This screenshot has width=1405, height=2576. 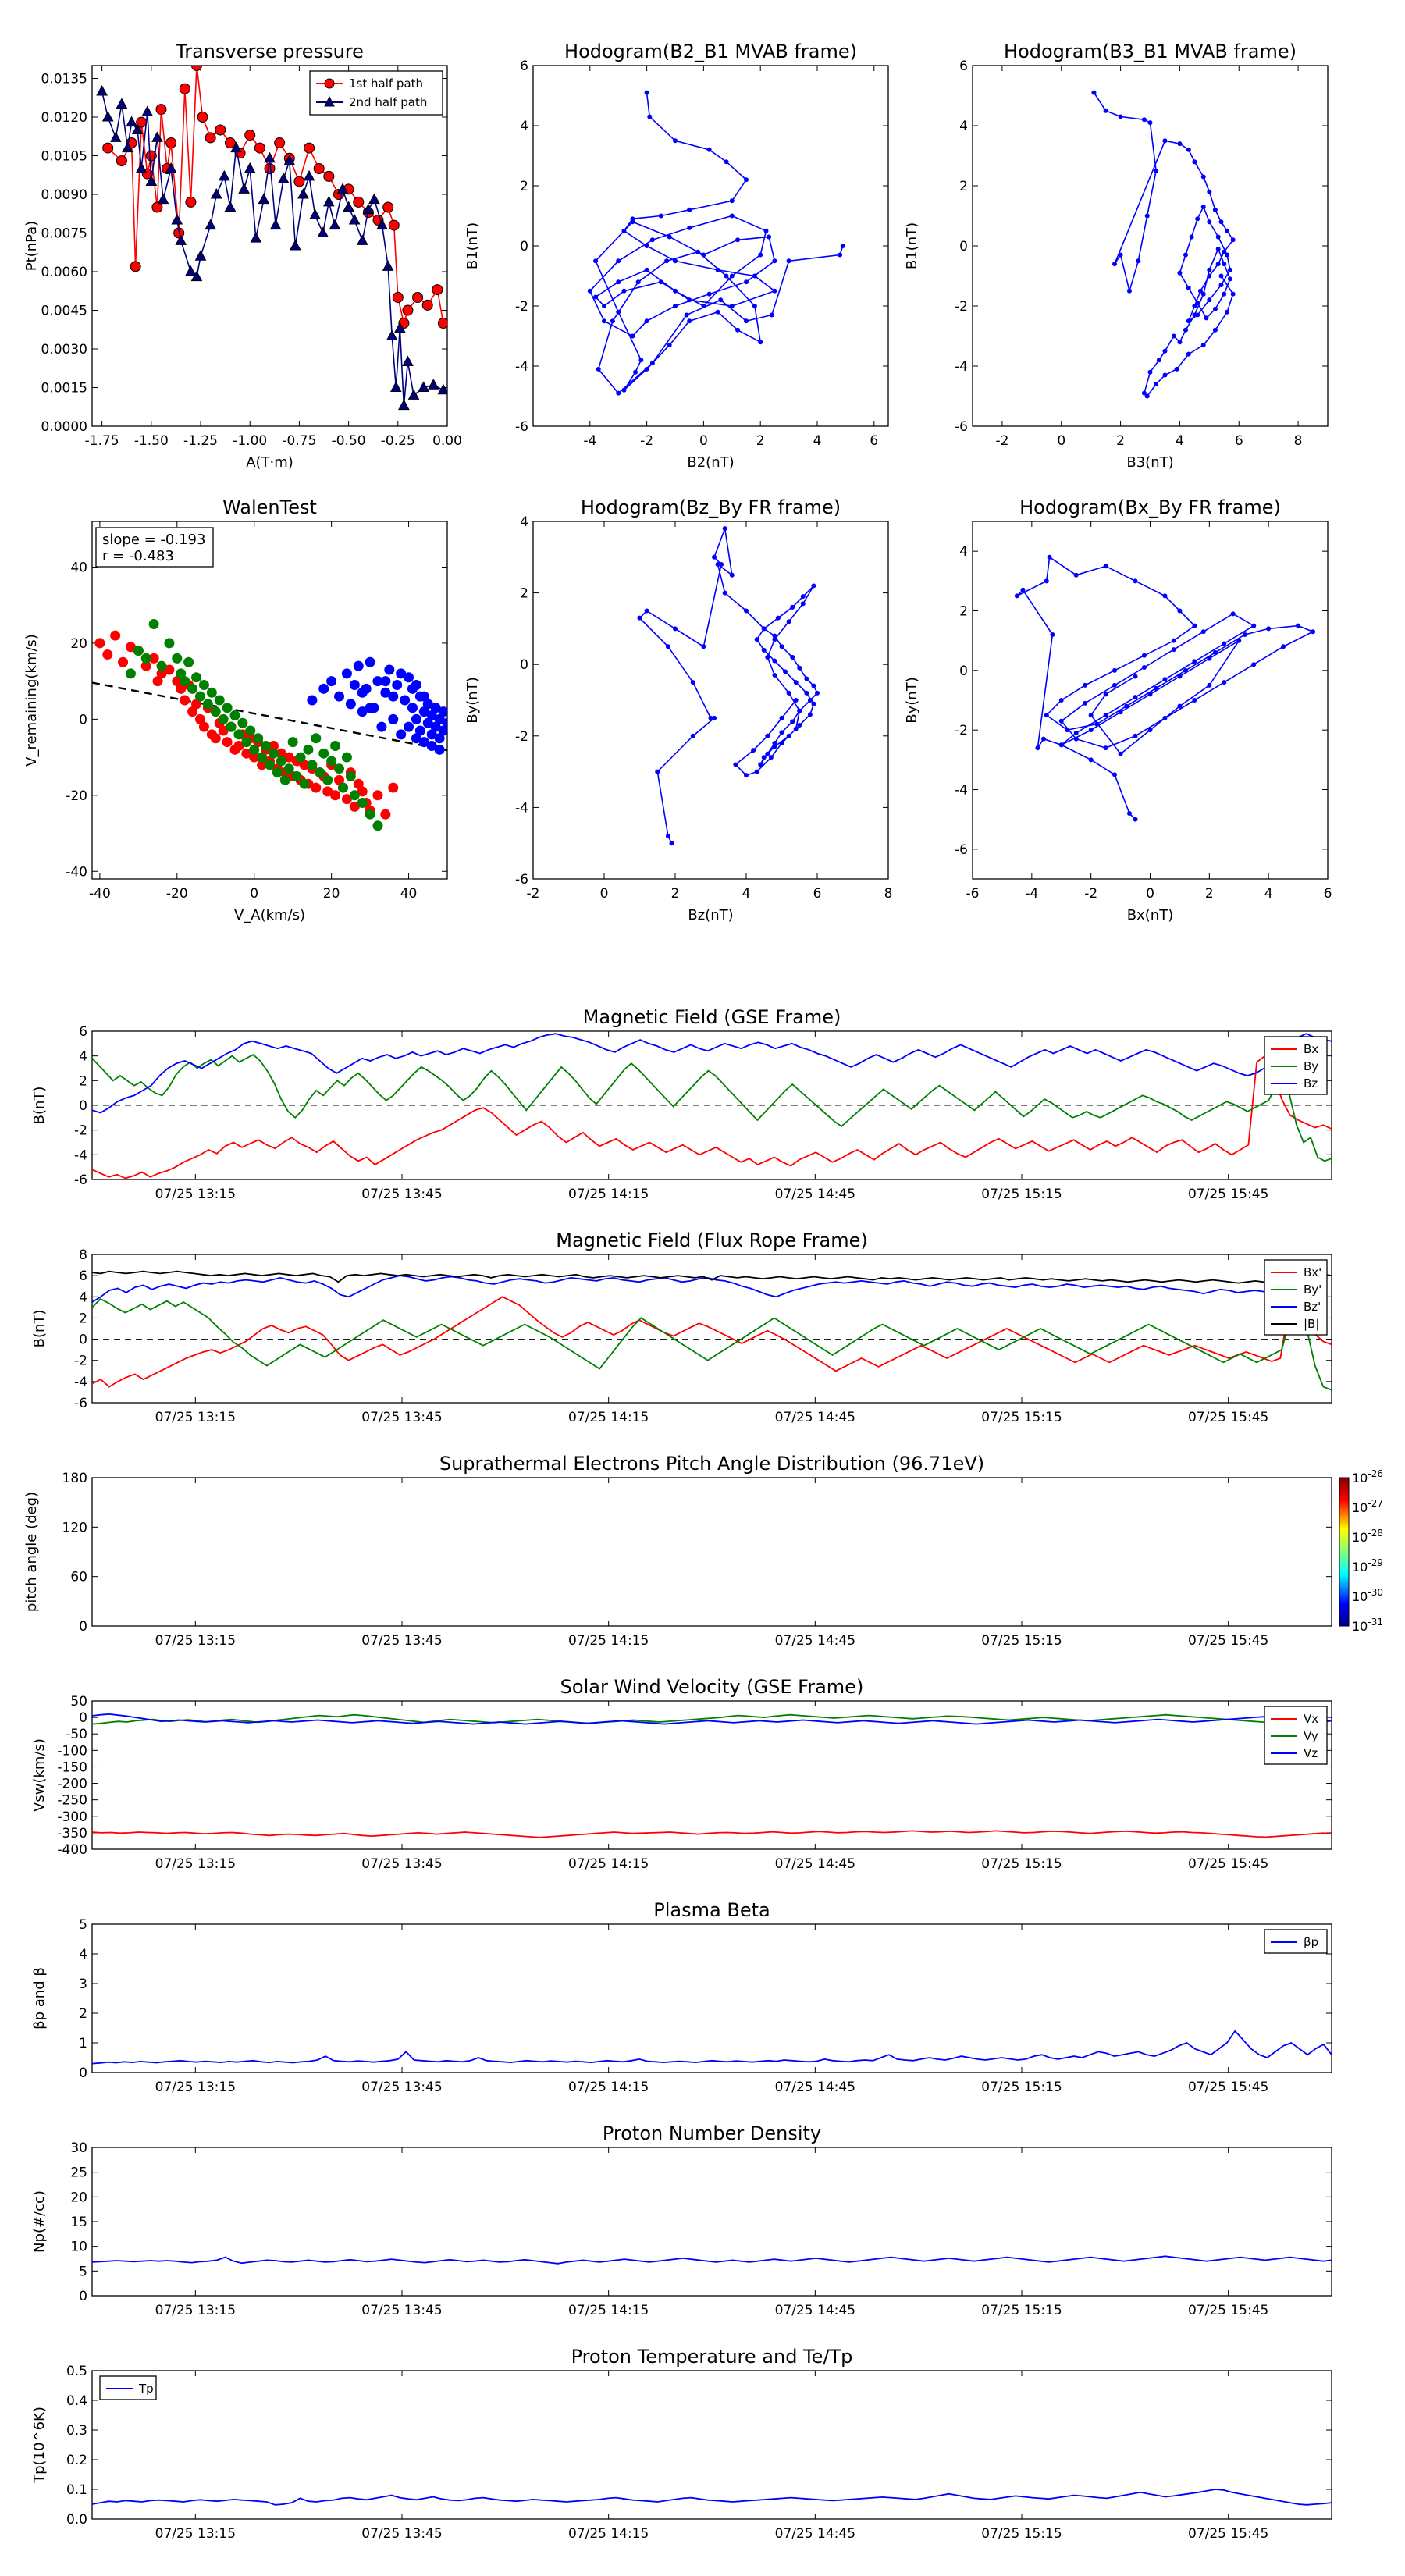 I want to click on y-tick-label: 0.0135, so click(x=64, y=79).